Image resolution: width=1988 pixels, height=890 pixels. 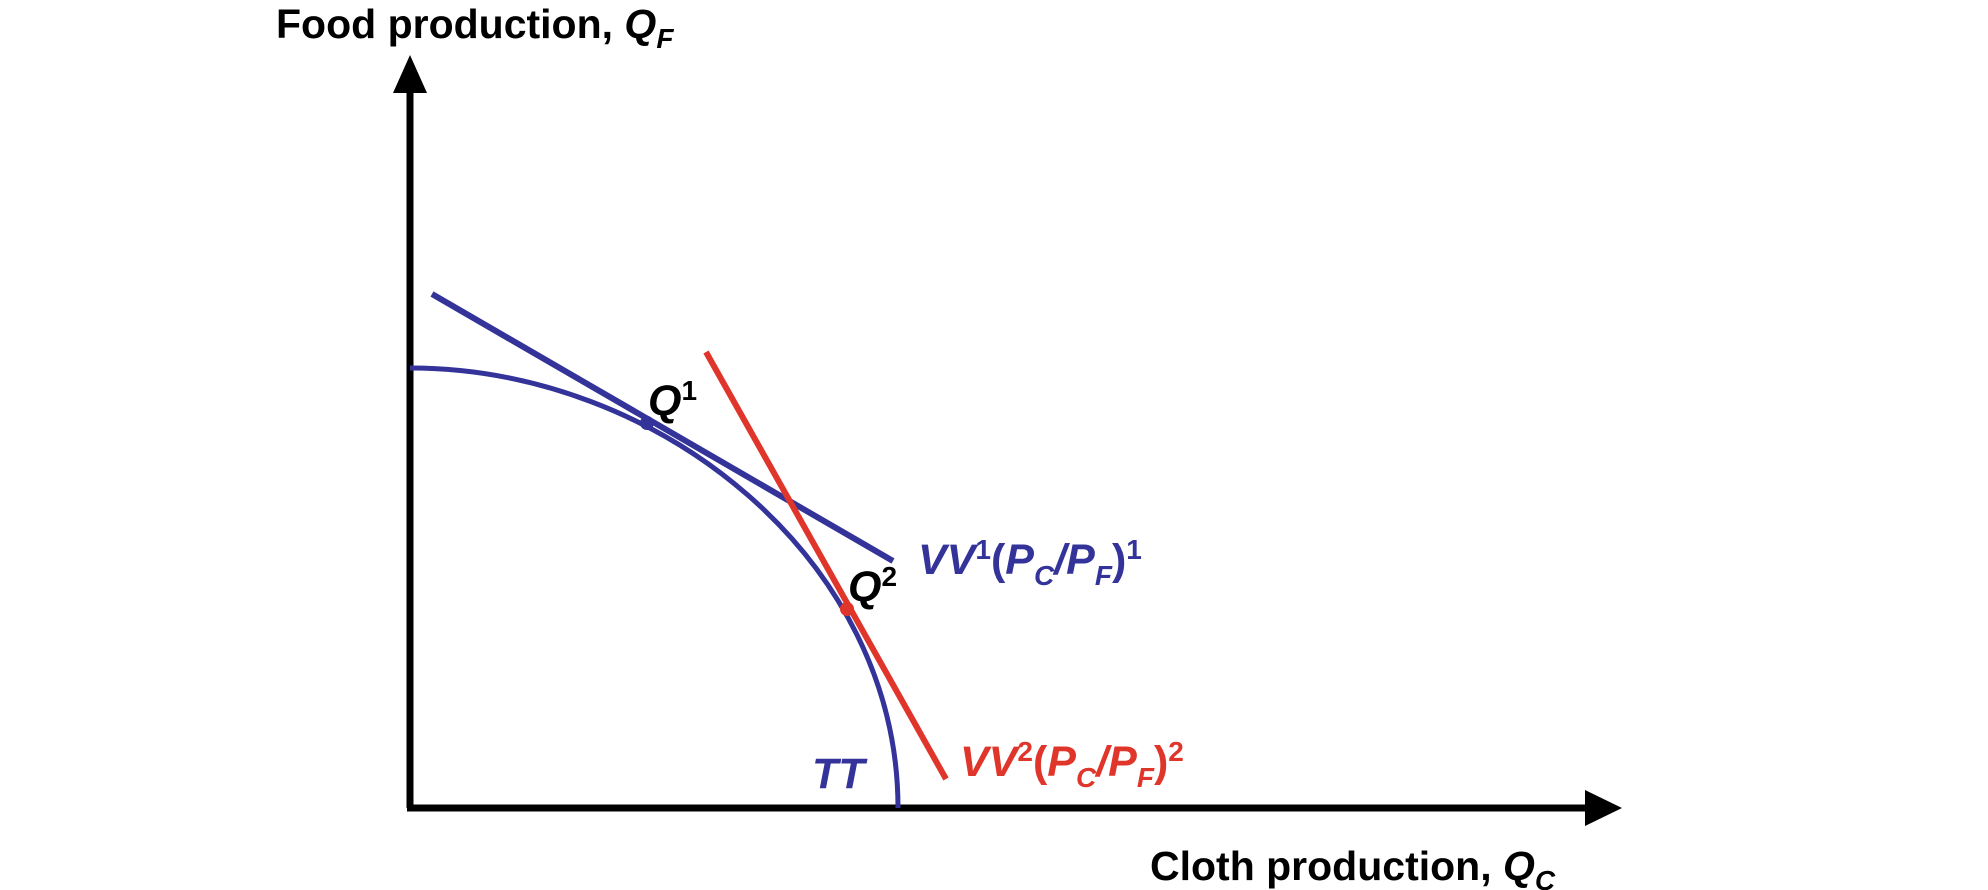 I want to click on tt-curve, so click(x=655, y=587).